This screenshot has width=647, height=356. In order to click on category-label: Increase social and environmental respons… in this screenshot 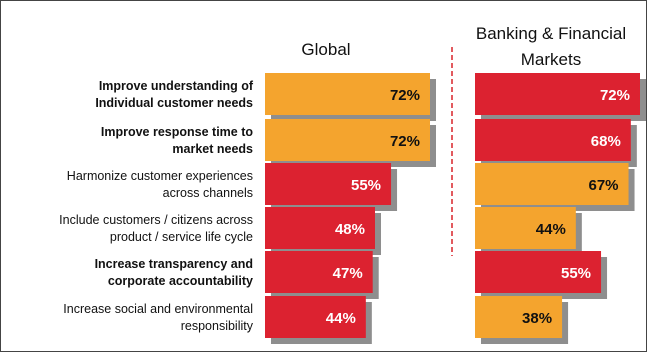, I will do `click(158, 317)`.